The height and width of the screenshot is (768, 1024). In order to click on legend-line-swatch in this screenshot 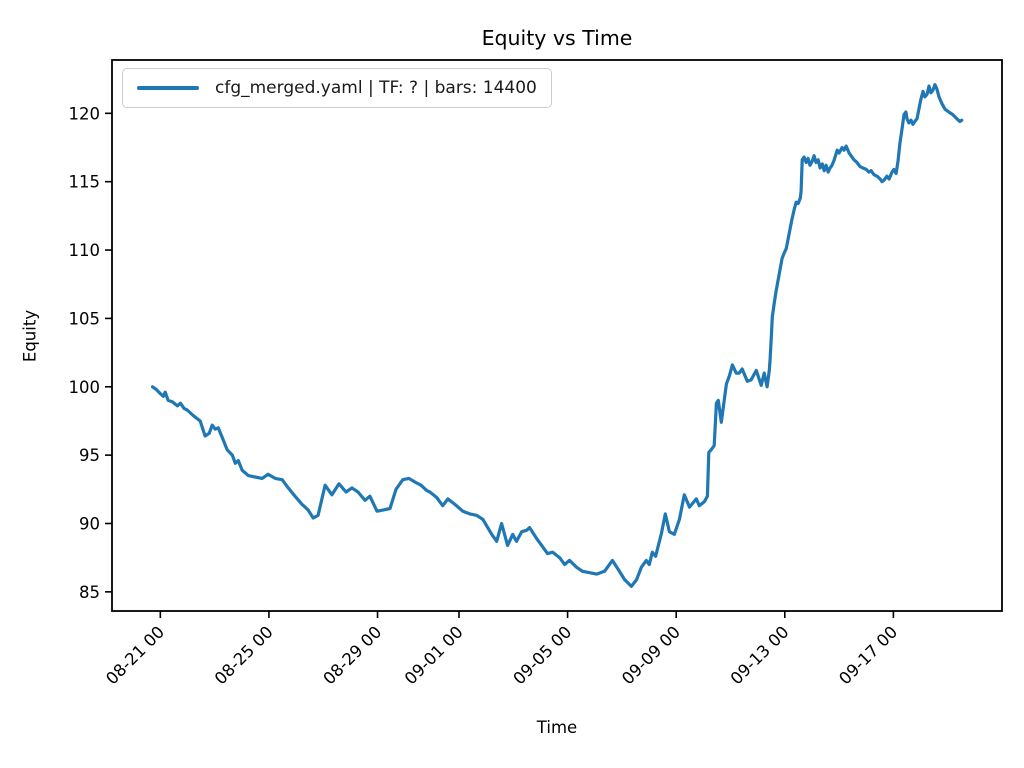, I will do `click(168, 88)`.